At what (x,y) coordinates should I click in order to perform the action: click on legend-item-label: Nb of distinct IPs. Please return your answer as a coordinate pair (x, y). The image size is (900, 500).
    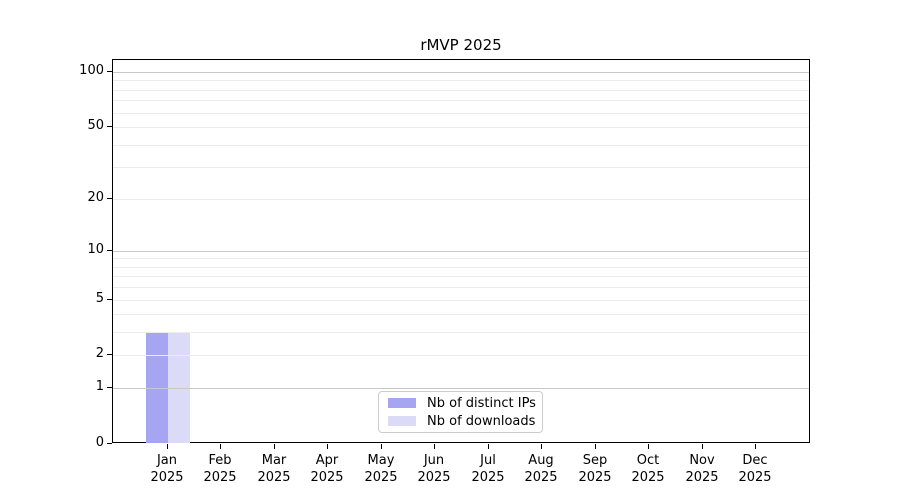
    Looking at the image, I should click on (481, 403).